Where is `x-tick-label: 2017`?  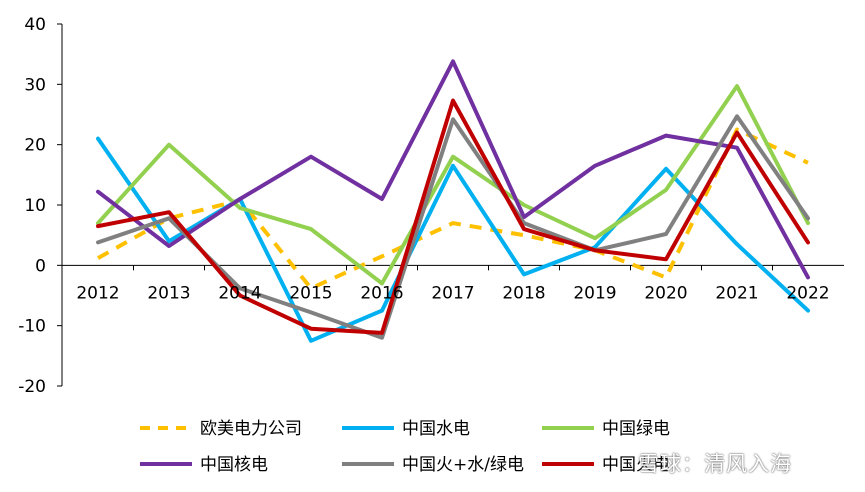
x-tick-label: 2017 is located at coordinates (452, 293).